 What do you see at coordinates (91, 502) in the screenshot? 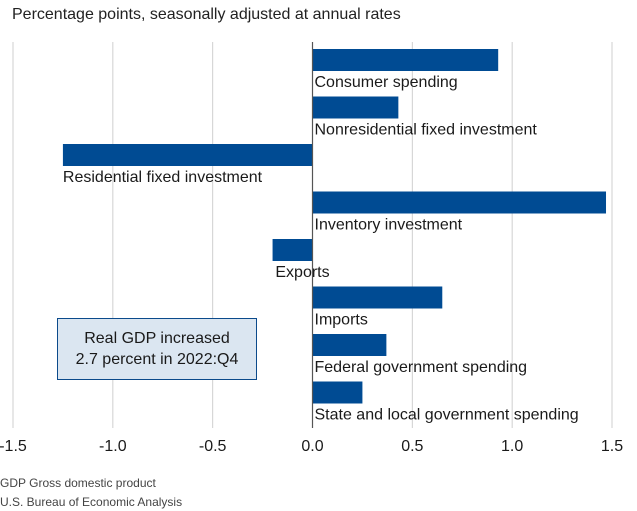
I see `footnote-source: U.S. Bureau of Economic Analysis` at bounding box center [91, 502].